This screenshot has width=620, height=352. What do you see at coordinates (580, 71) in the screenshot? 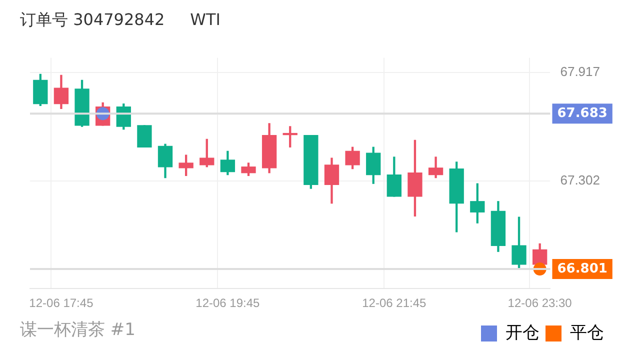
I see `y-tick-label: 67.917` at bounding box center [580, 71].